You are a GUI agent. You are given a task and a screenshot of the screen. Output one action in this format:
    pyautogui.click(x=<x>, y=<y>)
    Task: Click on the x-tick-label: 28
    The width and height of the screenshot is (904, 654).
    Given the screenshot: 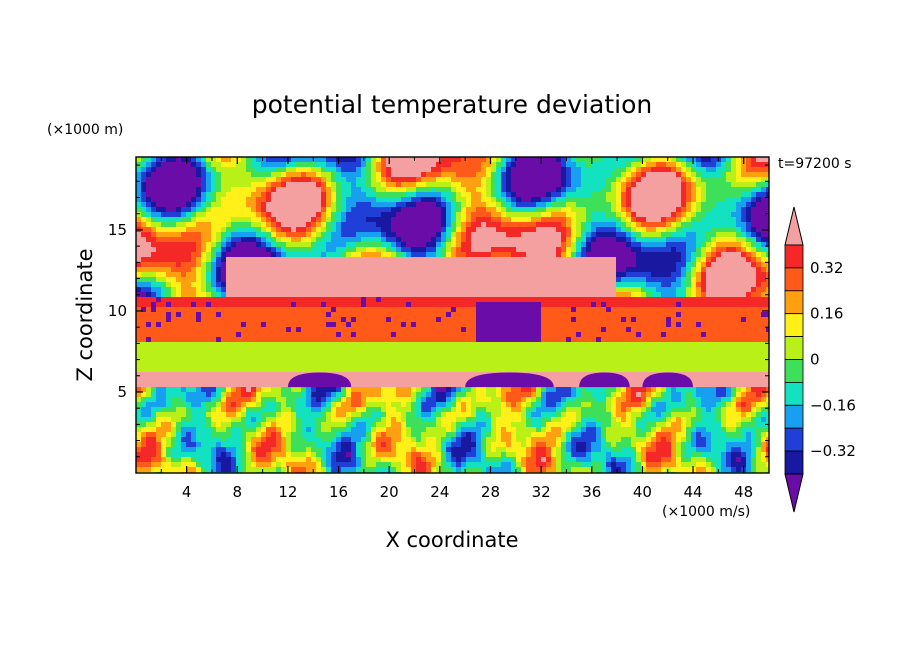 What is the action you would take?
    pyautogui.click(x=490, y=492)
    